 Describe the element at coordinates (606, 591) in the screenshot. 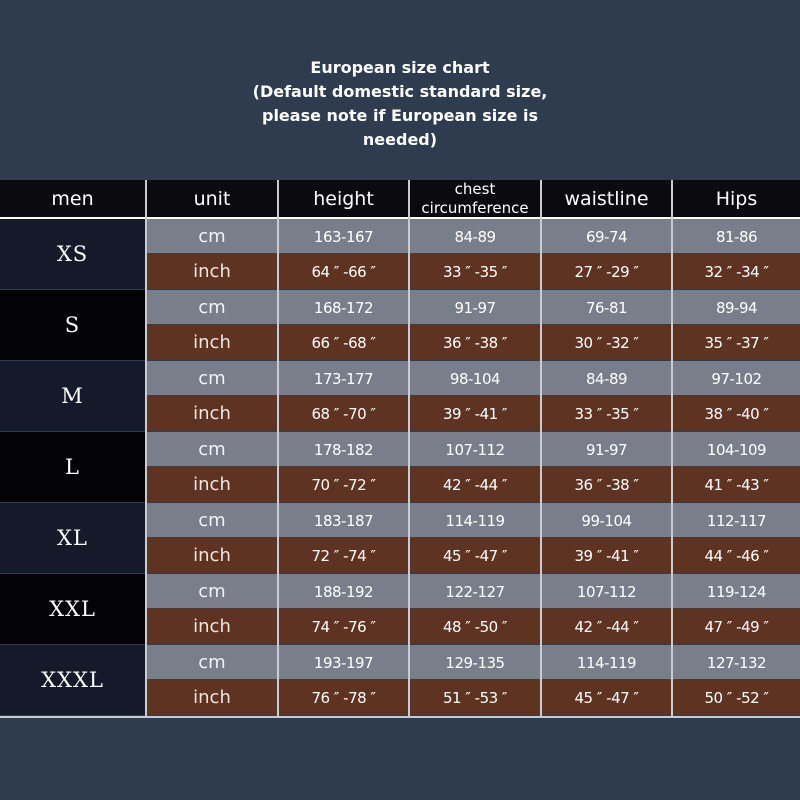

I see `waist-cell: 107-112` at that location.